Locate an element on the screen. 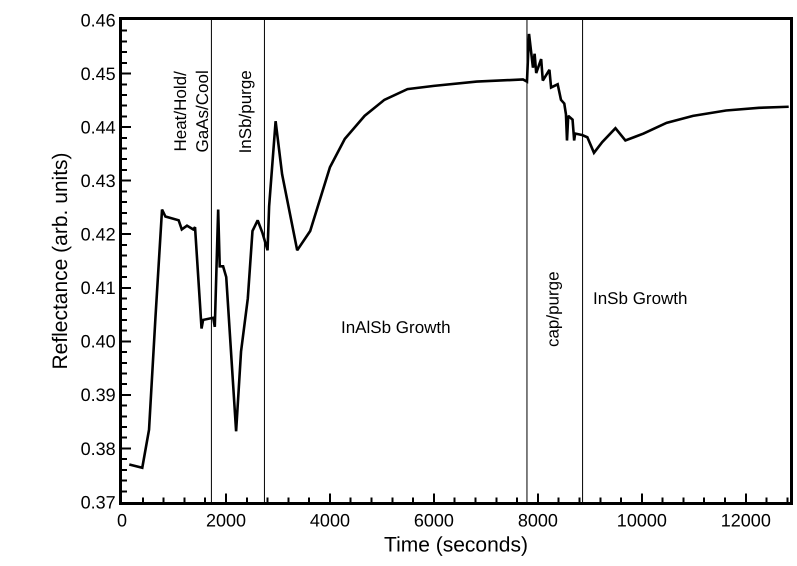 The image size is (797, 566). y-tick-label: 0.39 is located at coordinates (98, 395).